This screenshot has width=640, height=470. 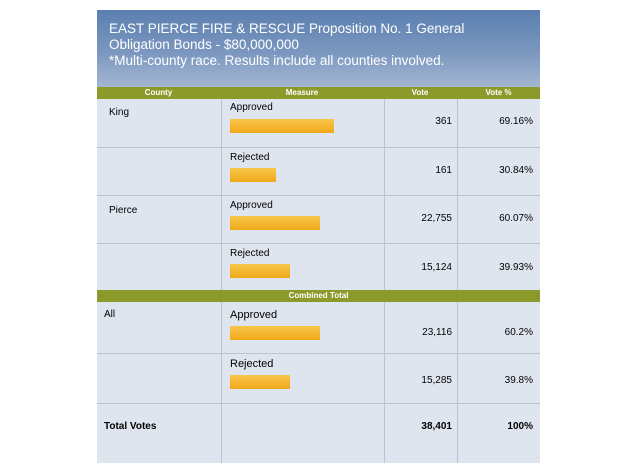 What do you see at coordinates (302, 92) in the screenshot?
I see `col-measure: Measure` at bounding box center [302, 92].